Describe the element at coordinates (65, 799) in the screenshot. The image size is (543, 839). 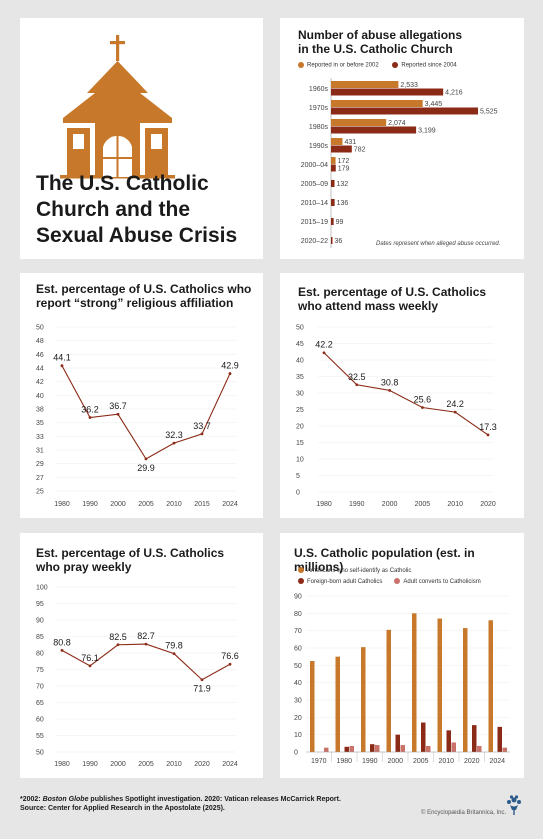
I see `footer-italic: Boston Globe` at that location.